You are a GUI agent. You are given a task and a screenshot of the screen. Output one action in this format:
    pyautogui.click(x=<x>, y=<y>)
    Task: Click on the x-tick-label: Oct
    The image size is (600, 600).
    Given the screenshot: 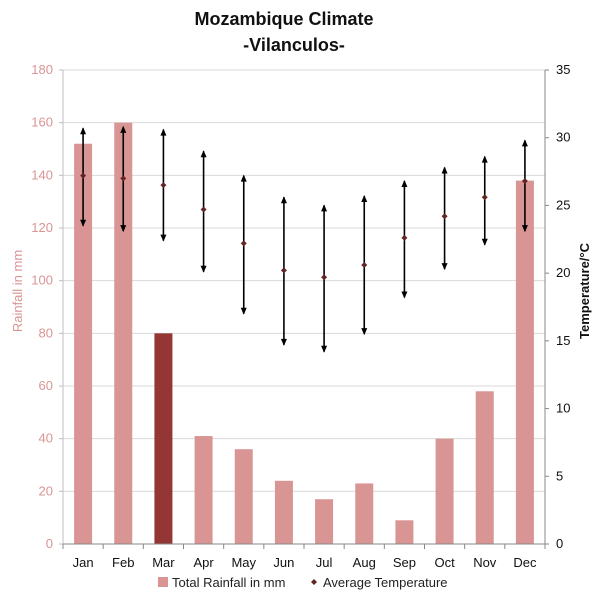 What is the action you would take?
    pyautogui.click(x=444, y=562)
    